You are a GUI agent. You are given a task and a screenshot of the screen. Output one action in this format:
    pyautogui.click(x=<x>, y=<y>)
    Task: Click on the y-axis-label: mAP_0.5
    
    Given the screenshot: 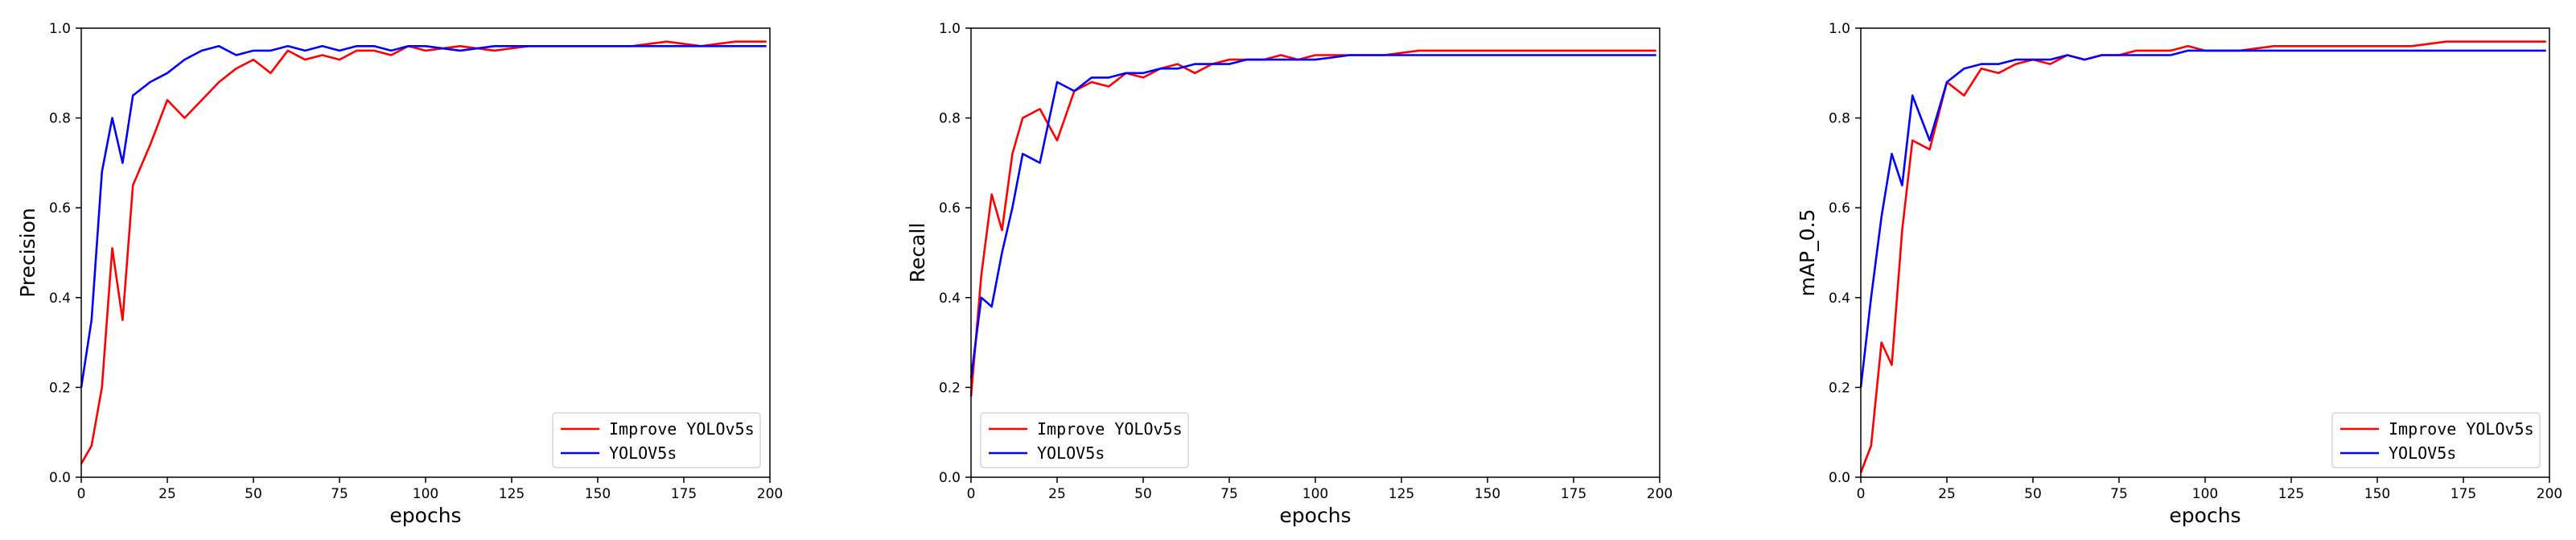 What is the action you would take?
    pyautogui.click(x=1807, y=253)
    